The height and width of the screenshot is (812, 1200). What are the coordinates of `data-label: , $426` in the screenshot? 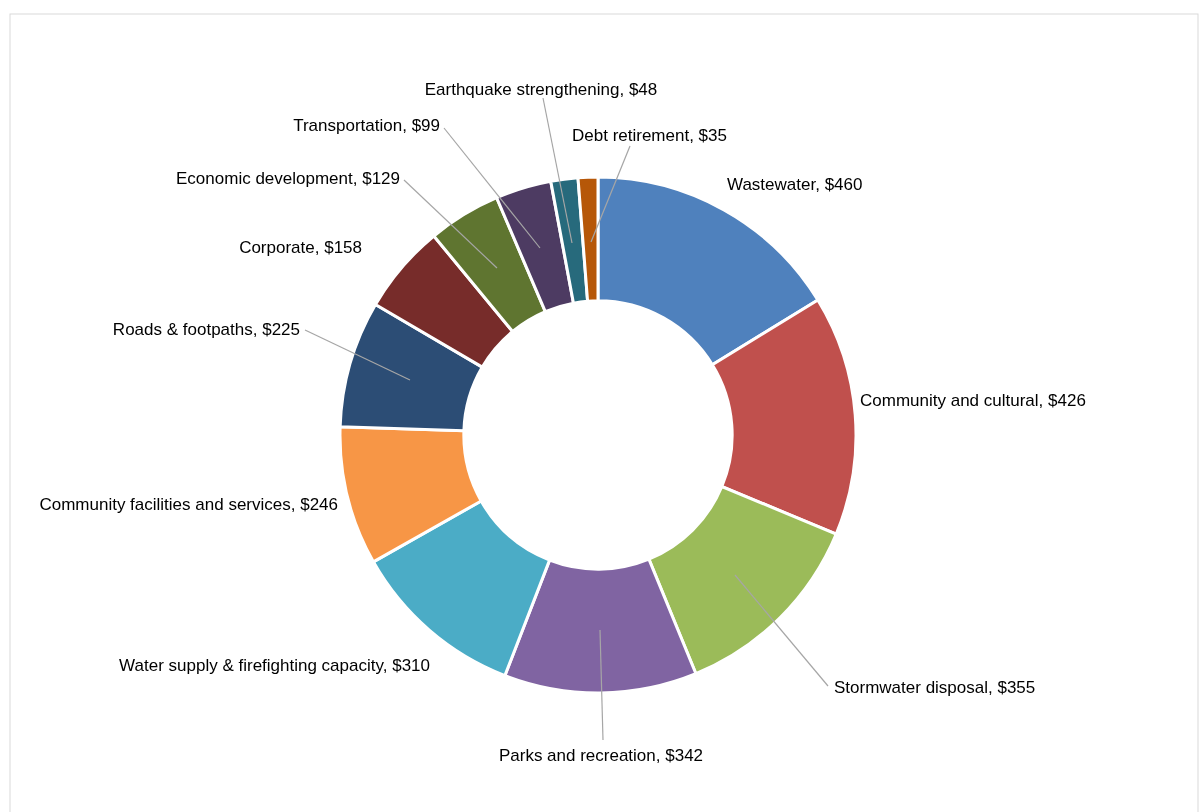 It's located at (1062, 400).